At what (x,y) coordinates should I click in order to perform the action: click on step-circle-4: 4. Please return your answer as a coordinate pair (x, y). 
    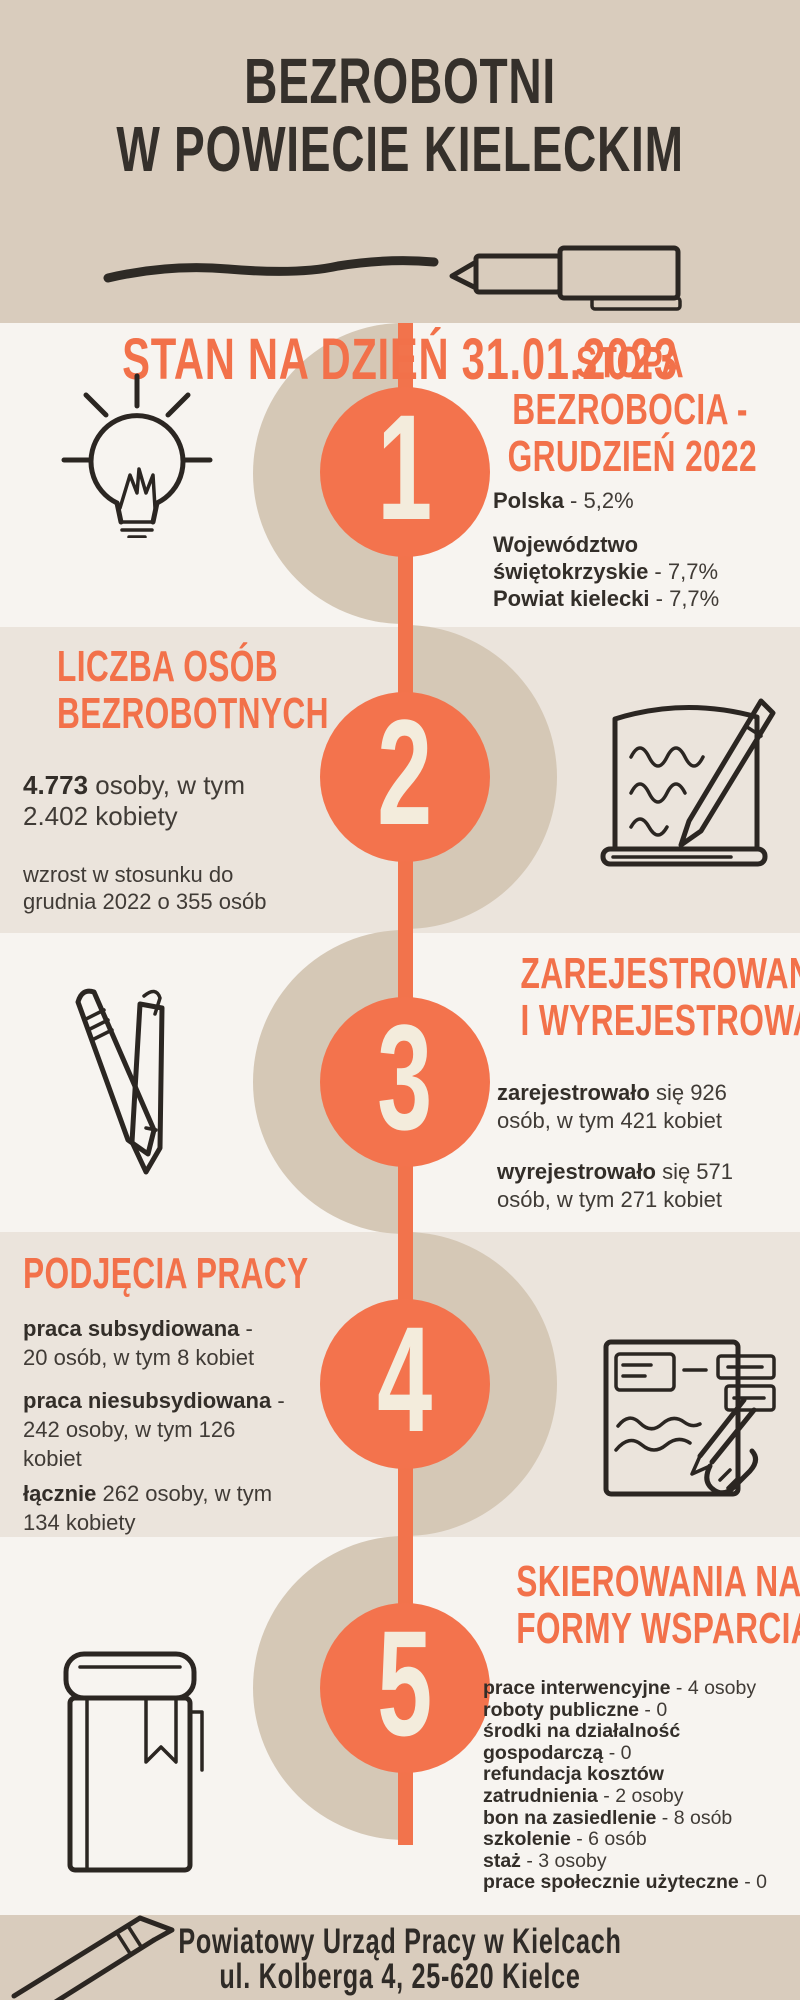
    Looking at the image, I should click on (405, 1384).